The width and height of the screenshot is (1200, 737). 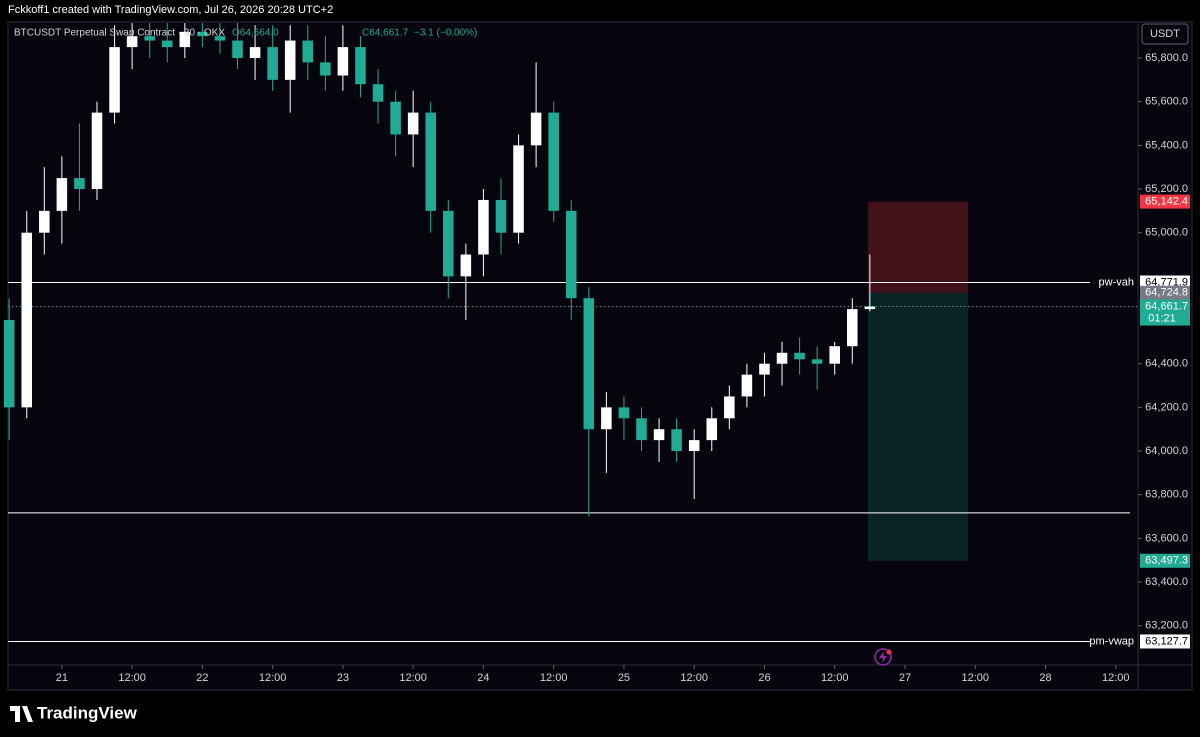 What do you see at coordinates (905, 678) in the screenshot?
I see `x-tick-label: 27` at bounding box center [905, 678].